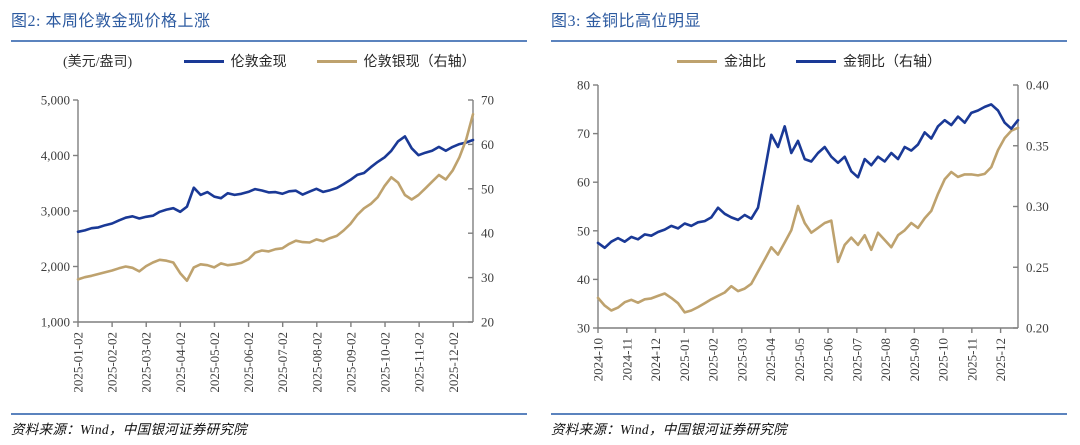 The image size is (1080, 445). I want to click on x-axis-label: 2025-08, so click(885, 359).